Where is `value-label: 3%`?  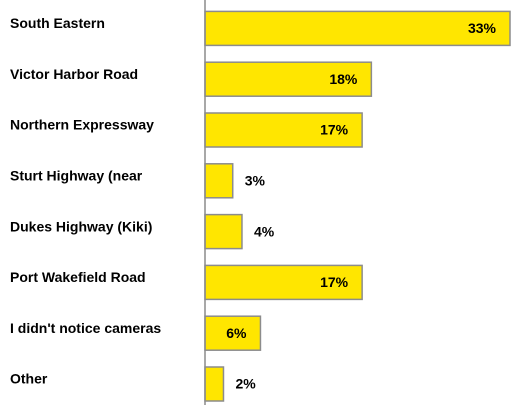 value-label: 3% is located at coordinates (255, 181).